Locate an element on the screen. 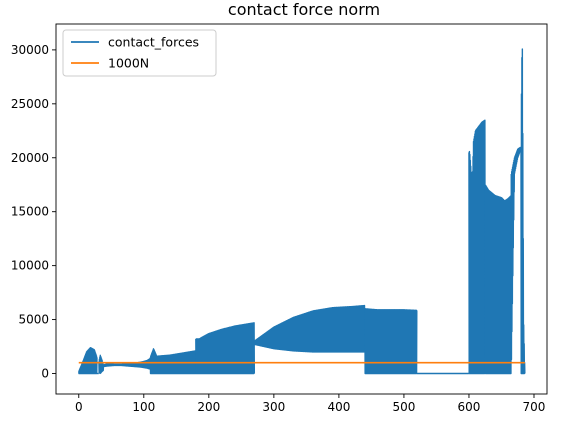 The width and height of the screenshot is (562, 426). chart-title: contact force norm is located at coordinates (304, 9).